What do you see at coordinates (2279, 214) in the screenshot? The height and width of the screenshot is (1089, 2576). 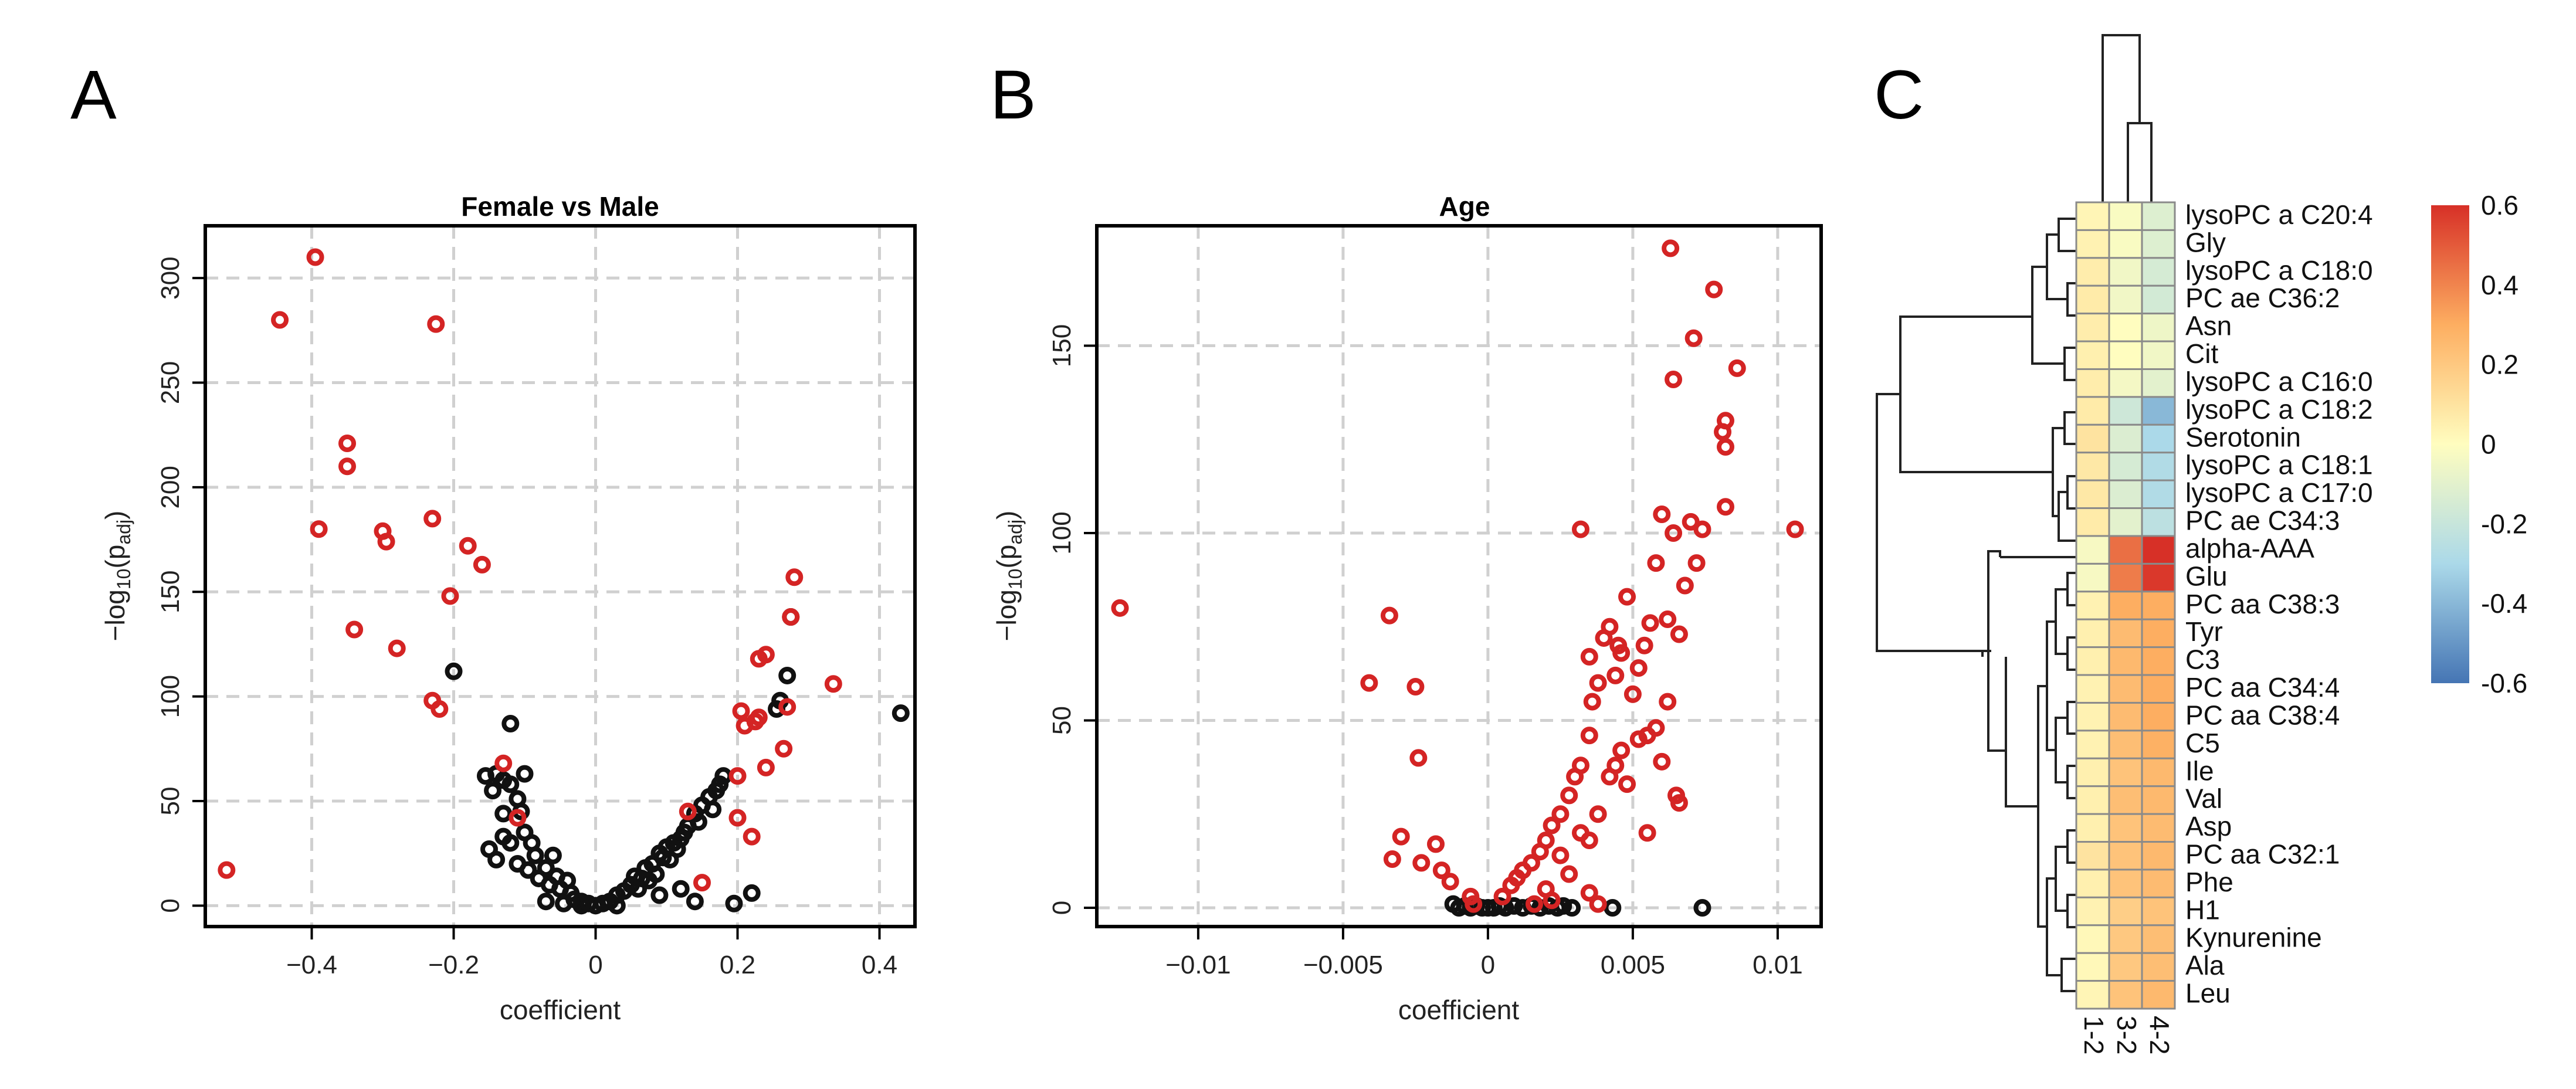 I see `heatmap-row-label: lysoPC a C20:4` at bounding box center [2279, 214].